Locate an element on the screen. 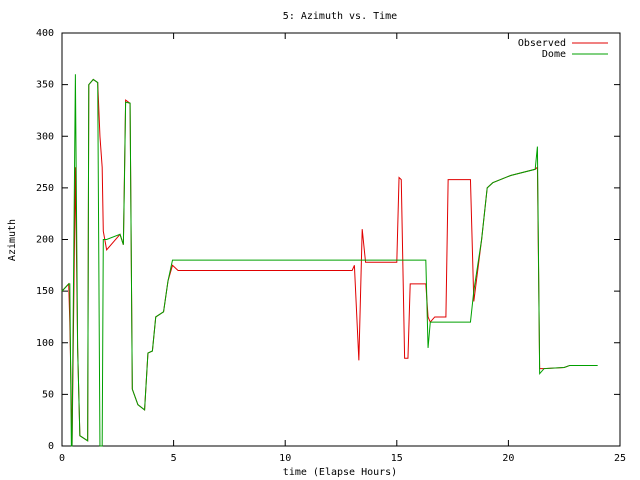  x-tick-label: 20 is located at coordinates (508, 458).